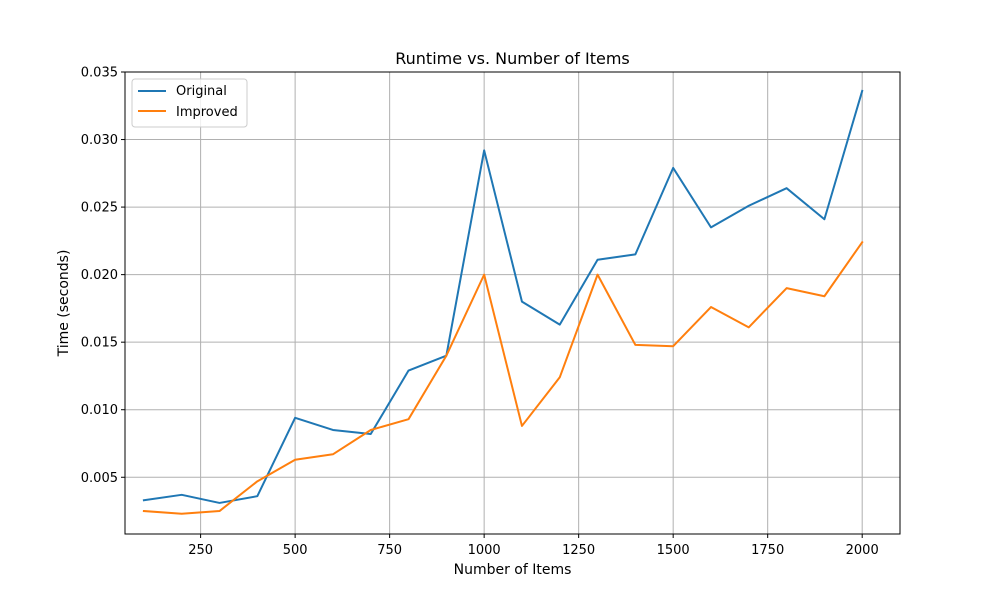  Describe the element at coordinates (99, 140) in the screenshot. I see `y-tick-label: 0.030` at that location.